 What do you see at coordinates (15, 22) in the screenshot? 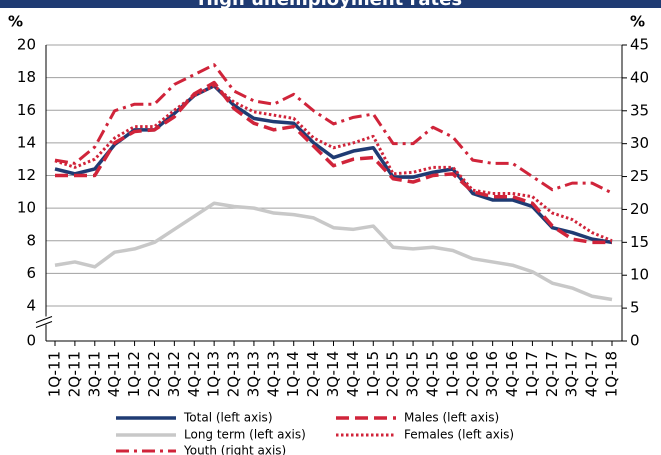
I see `y-label: %` at bounding box center [15, 22].